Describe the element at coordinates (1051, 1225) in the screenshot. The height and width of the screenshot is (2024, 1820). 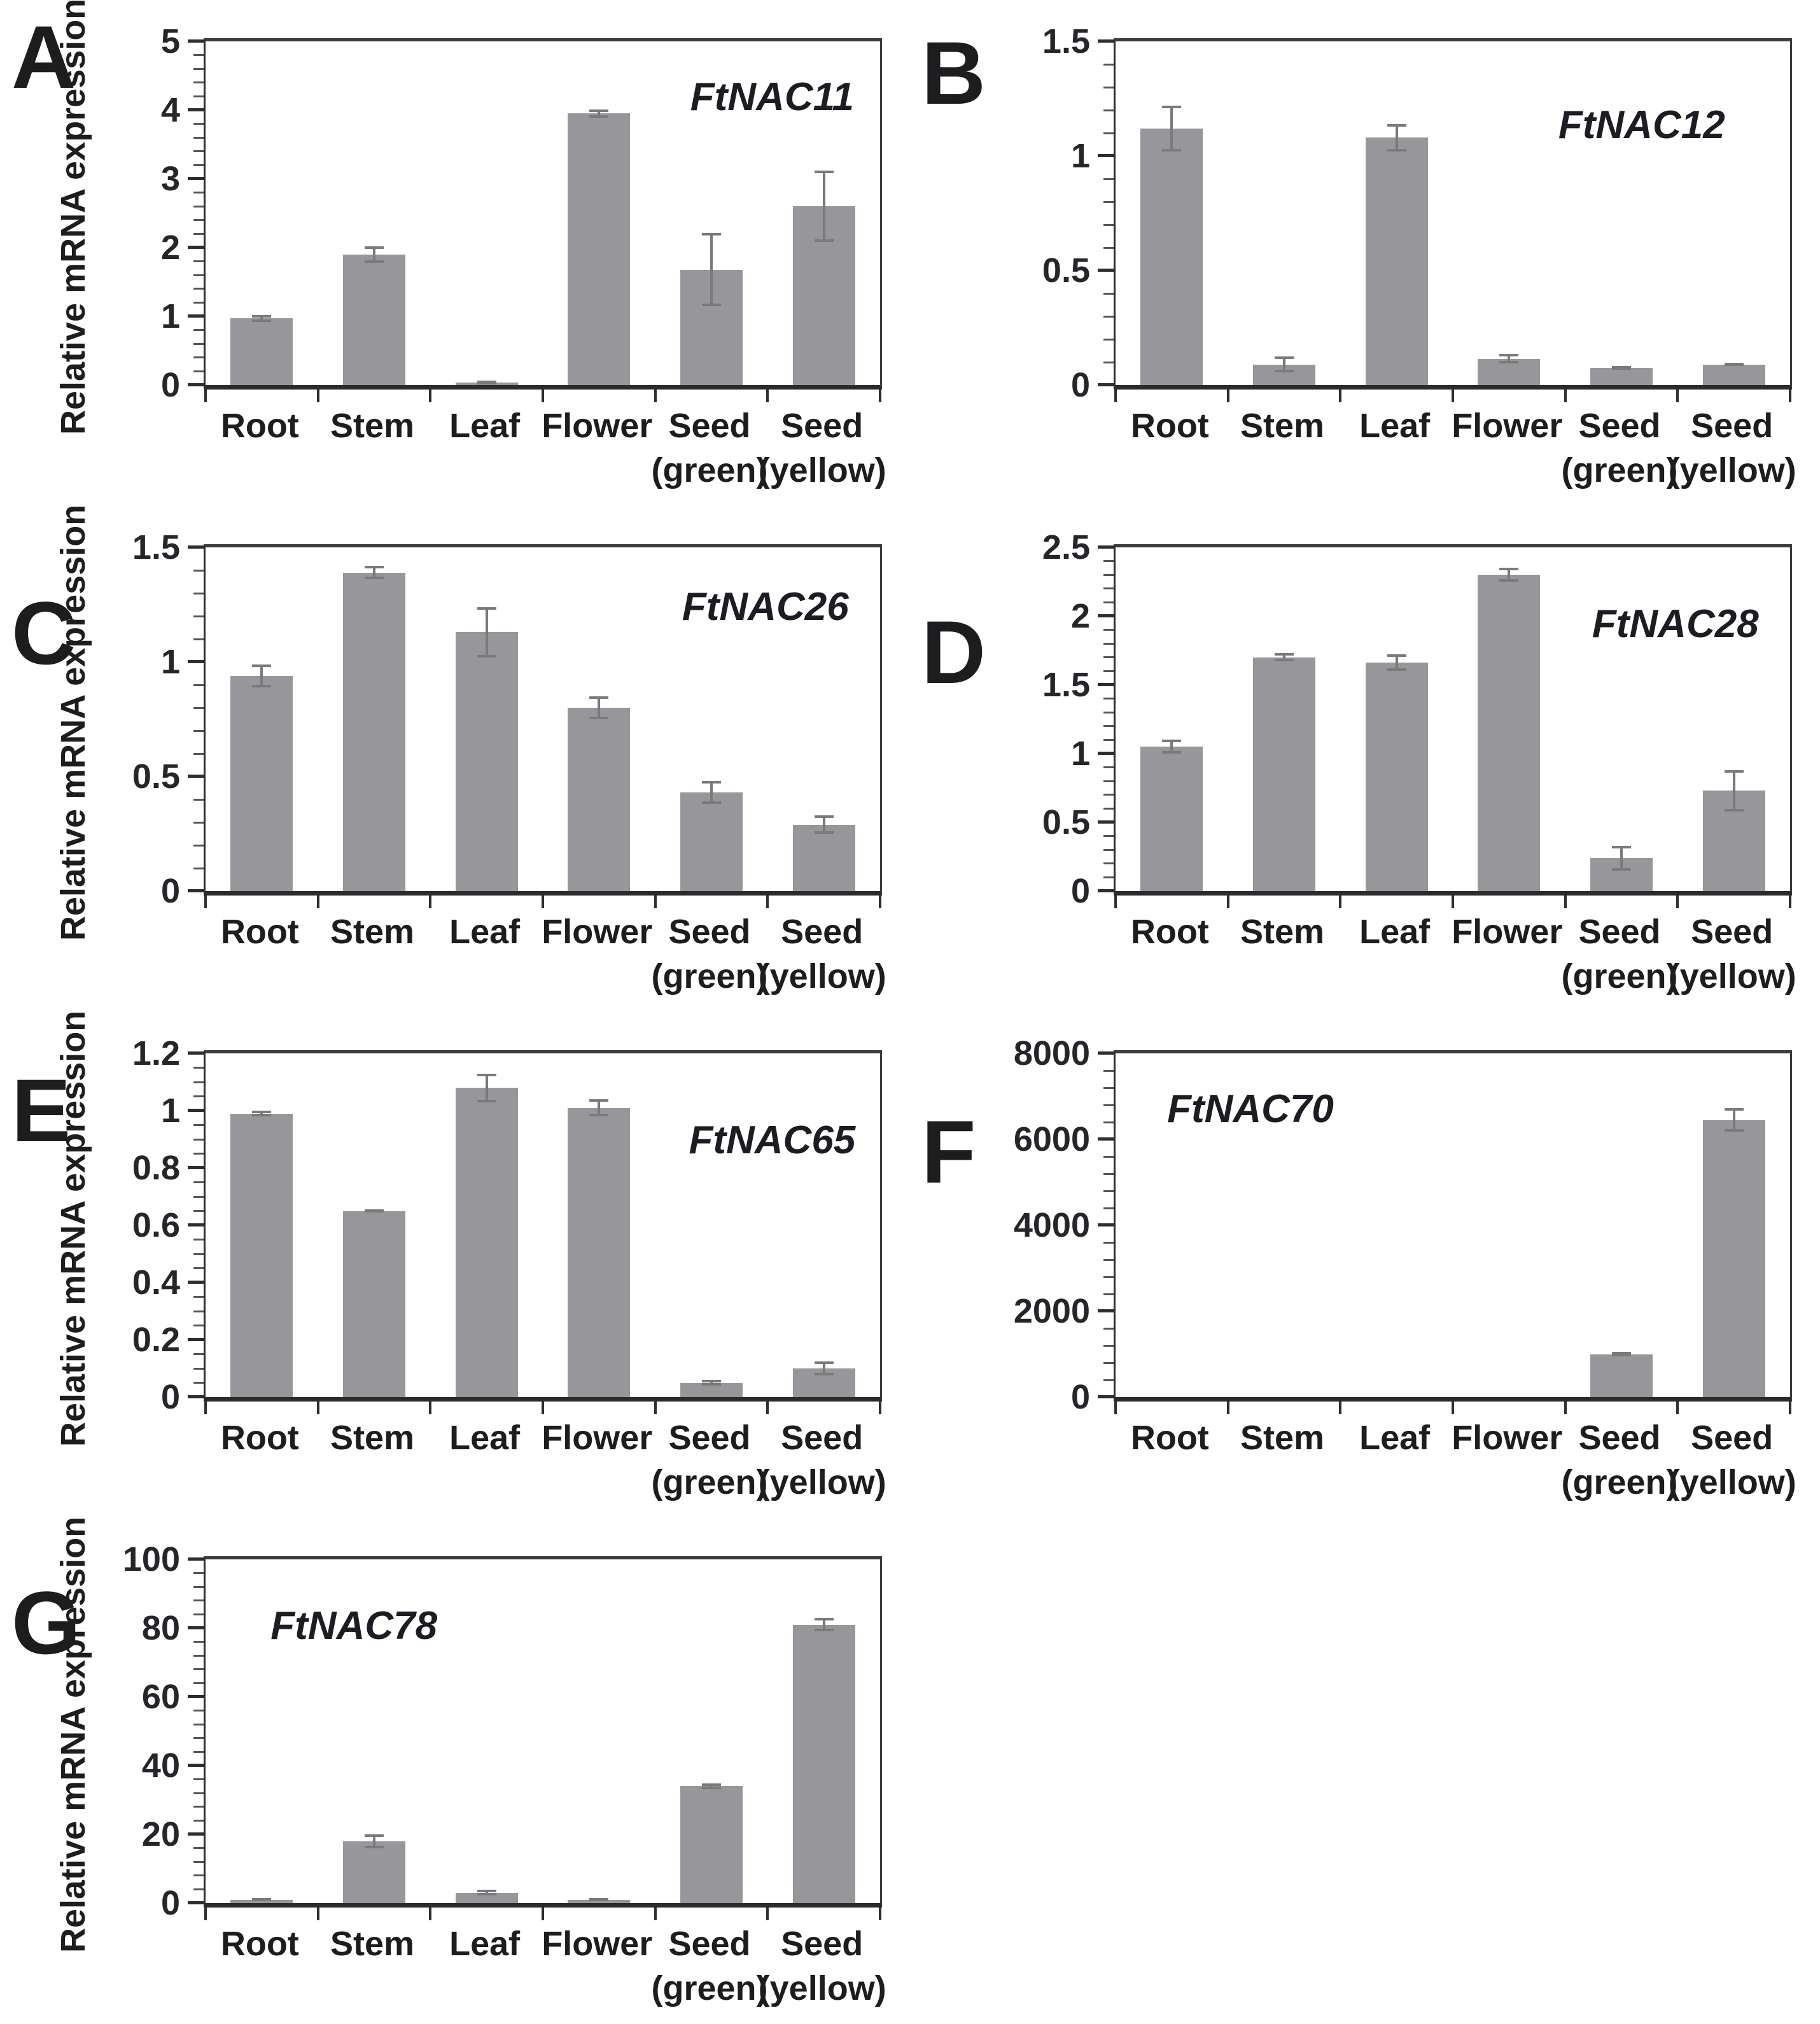
I see `y-tick-label: 4000` at that location.